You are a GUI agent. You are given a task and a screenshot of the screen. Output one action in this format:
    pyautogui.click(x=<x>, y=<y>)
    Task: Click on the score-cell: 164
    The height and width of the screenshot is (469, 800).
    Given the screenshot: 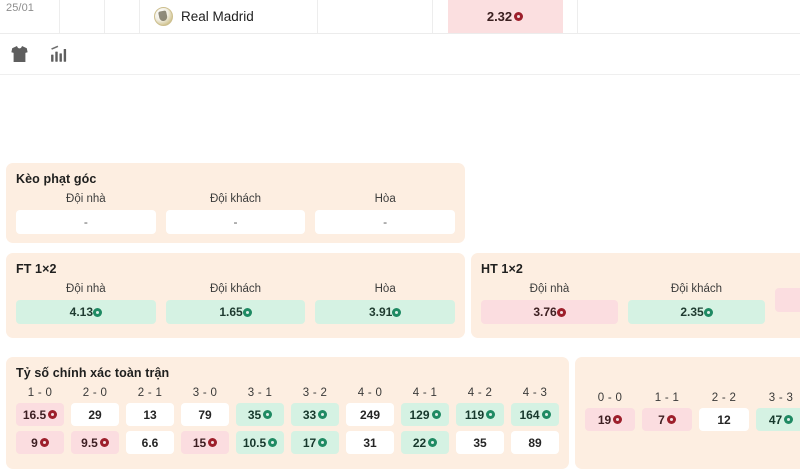 What is the action you would take?
    pyautogui.click(x=535, y=414)
    